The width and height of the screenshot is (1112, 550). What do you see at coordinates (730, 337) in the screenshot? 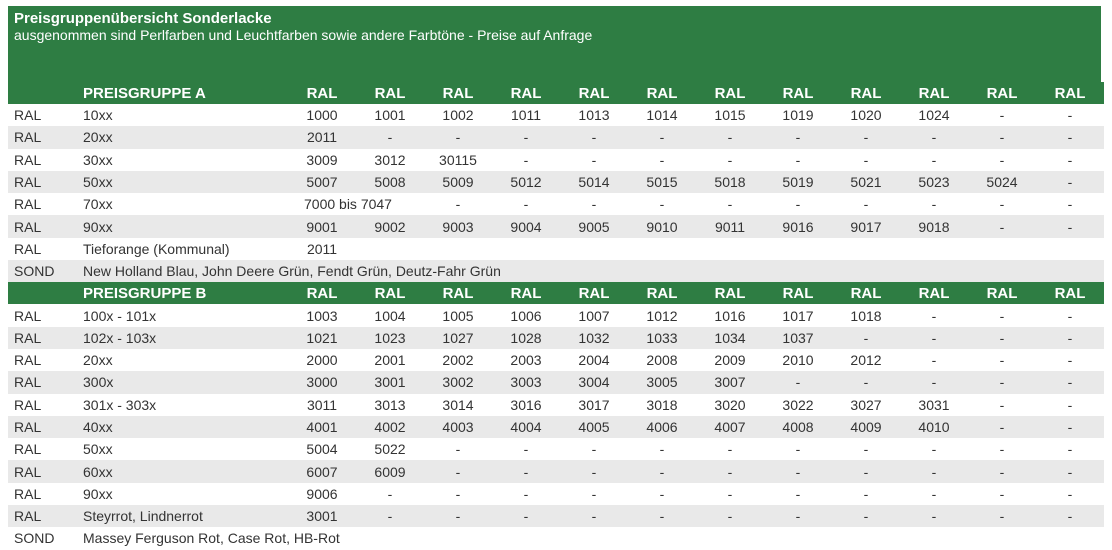
I see `row-value: 1034` at bounding box center [730, 337].